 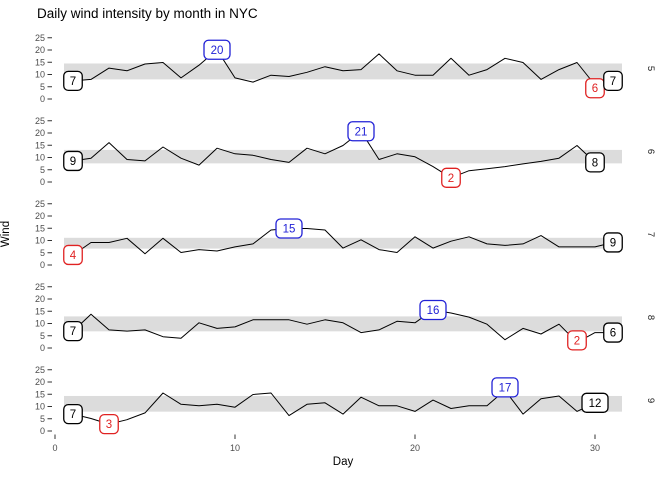 I want to click on facet-strip-label: 7, so click(x=650, y=234).